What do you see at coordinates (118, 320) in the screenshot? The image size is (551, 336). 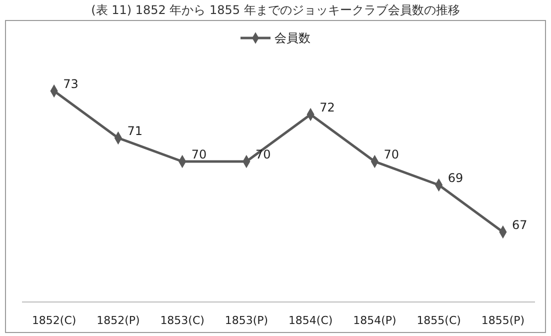 I see `x-tick-label: 1852(P)` at bounding box center [118, 320].